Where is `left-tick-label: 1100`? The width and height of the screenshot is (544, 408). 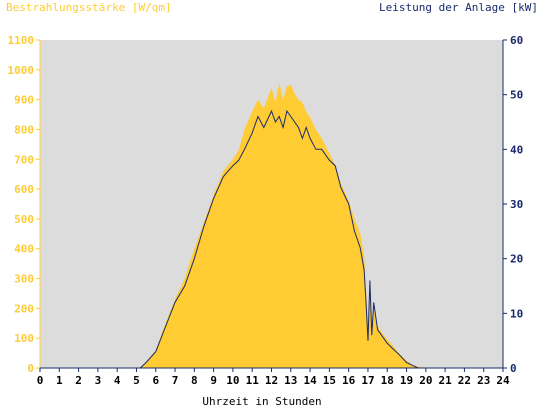 left-tick-label: 1100 is located at coordinates (21, 40).